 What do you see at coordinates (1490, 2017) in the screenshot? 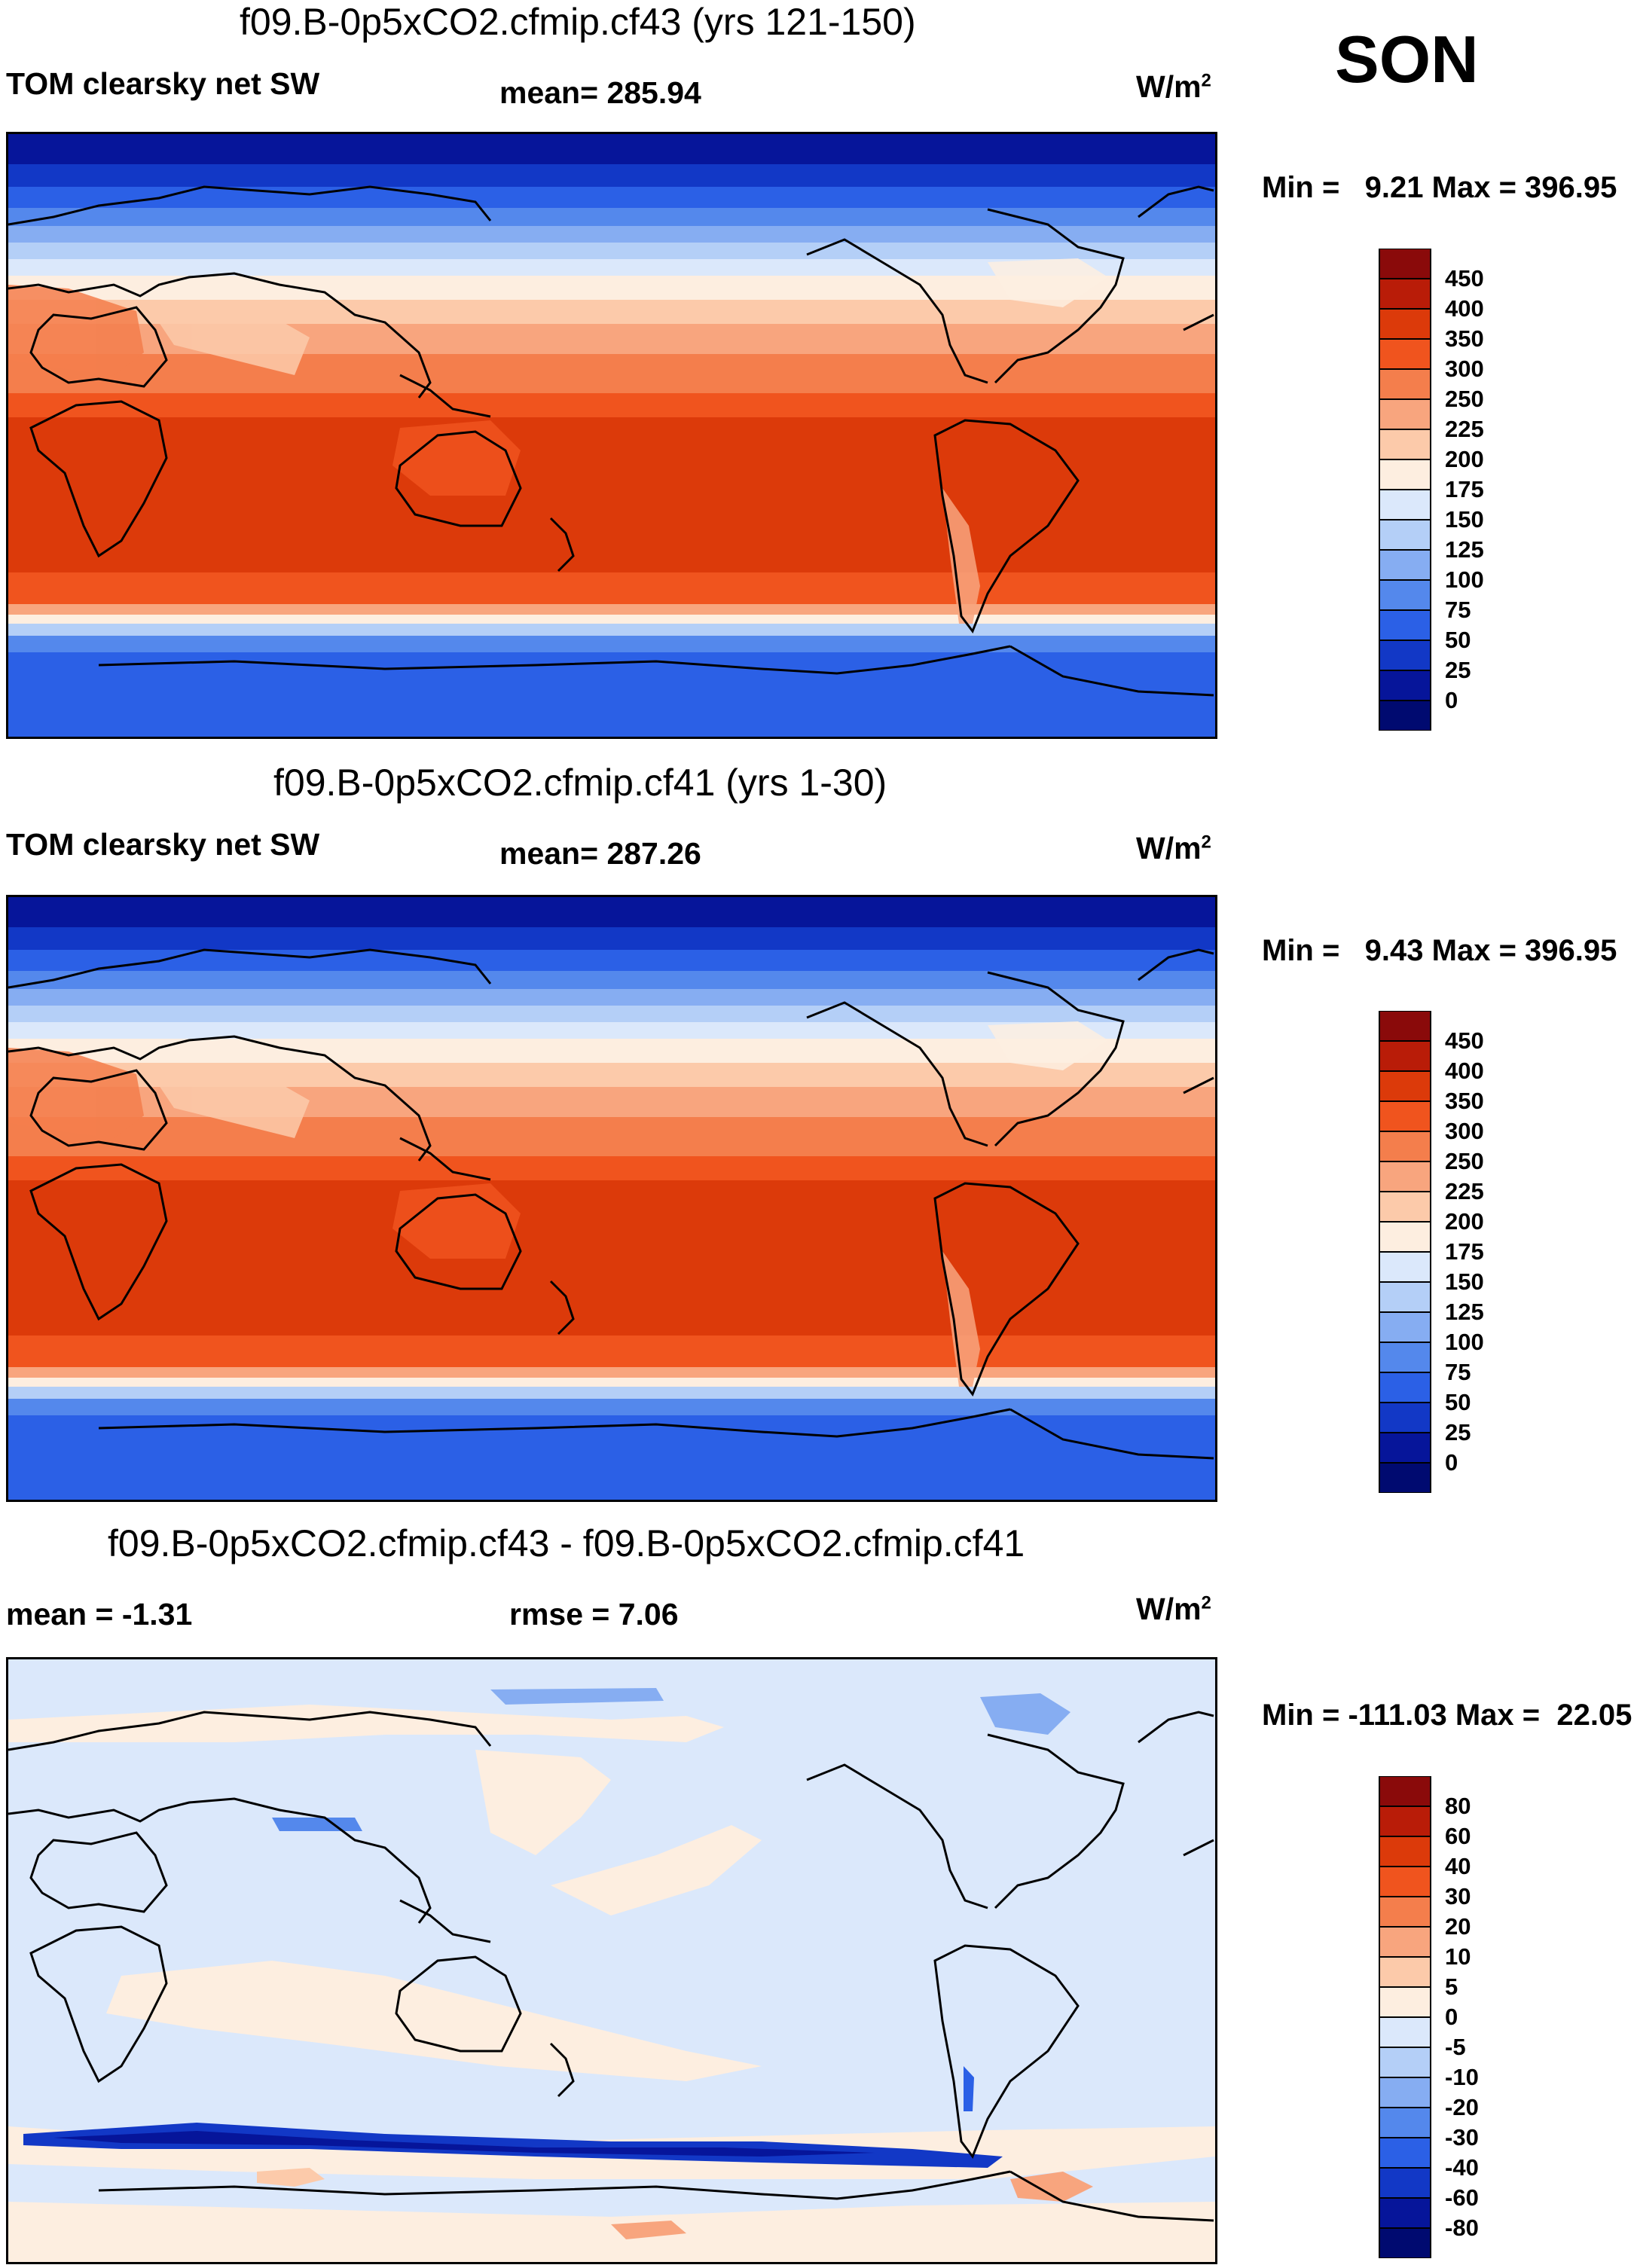
I see `panel-3-colorbar-labels: 80 60 40 30 20 10 5 0 -5 -10 -20 -30 -40 -60 -80` at bounding box center [1490, 2017].